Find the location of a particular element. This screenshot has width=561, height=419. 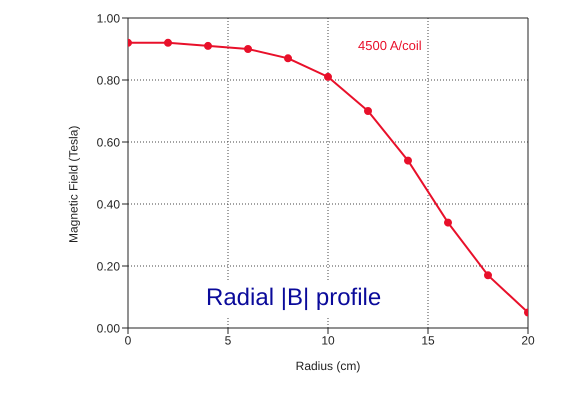

x-tick-label: 5 is located at coordinates (228, 341).